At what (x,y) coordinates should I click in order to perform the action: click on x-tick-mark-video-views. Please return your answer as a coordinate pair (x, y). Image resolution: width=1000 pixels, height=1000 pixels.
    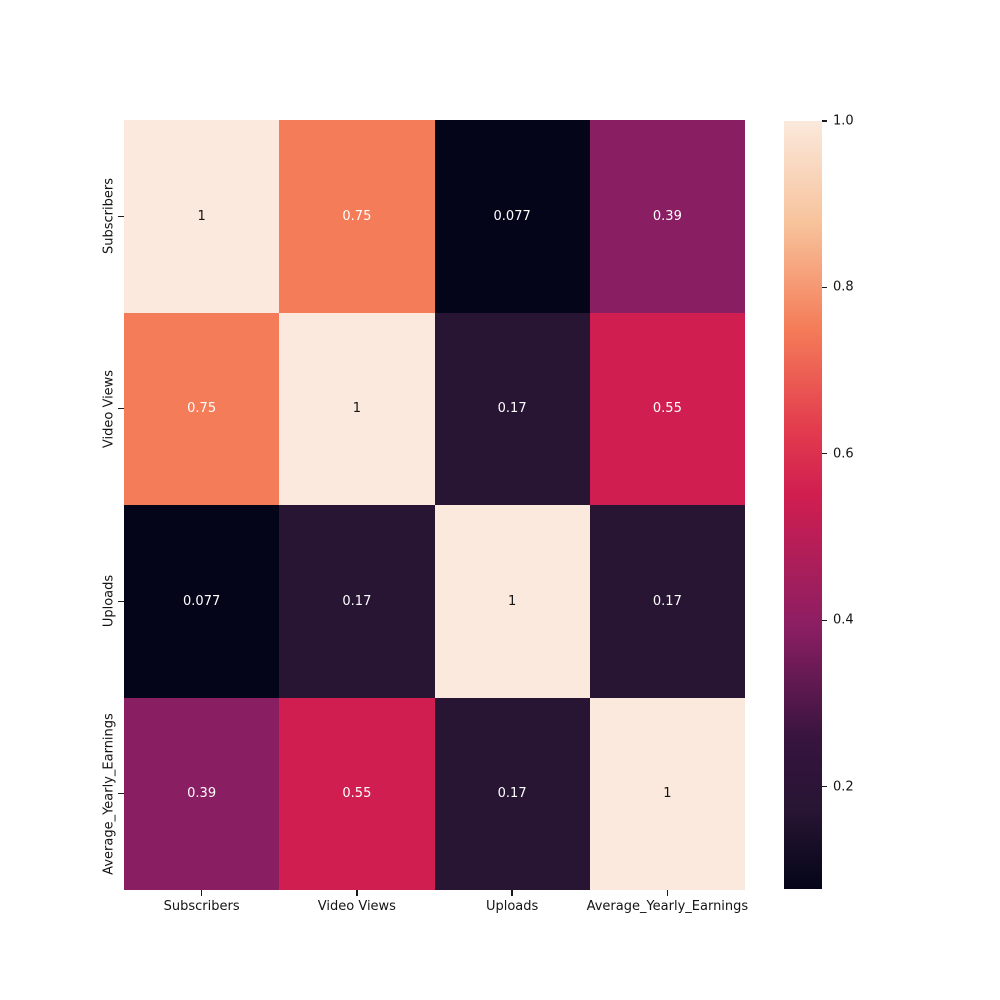
    Looking at the image, I should click on (357, 893).